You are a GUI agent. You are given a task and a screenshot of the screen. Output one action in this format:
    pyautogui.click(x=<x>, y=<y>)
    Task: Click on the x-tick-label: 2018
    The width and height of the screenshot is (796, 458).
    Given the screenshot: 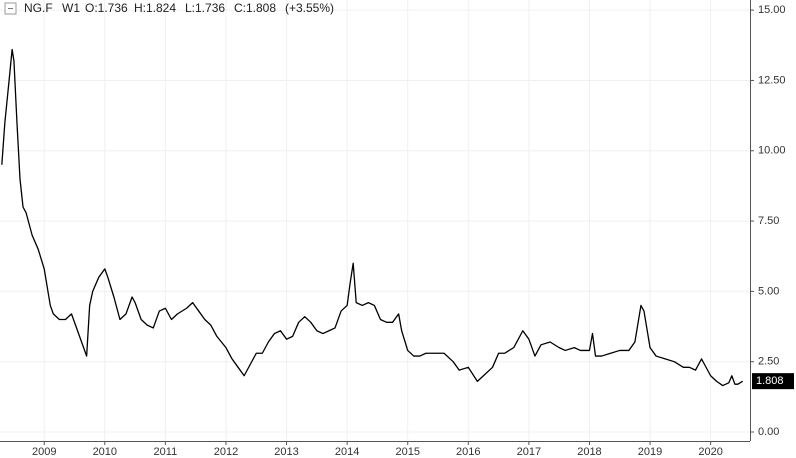 What is the action you would take?
    pyautogui.click(x=589, y=452)
    